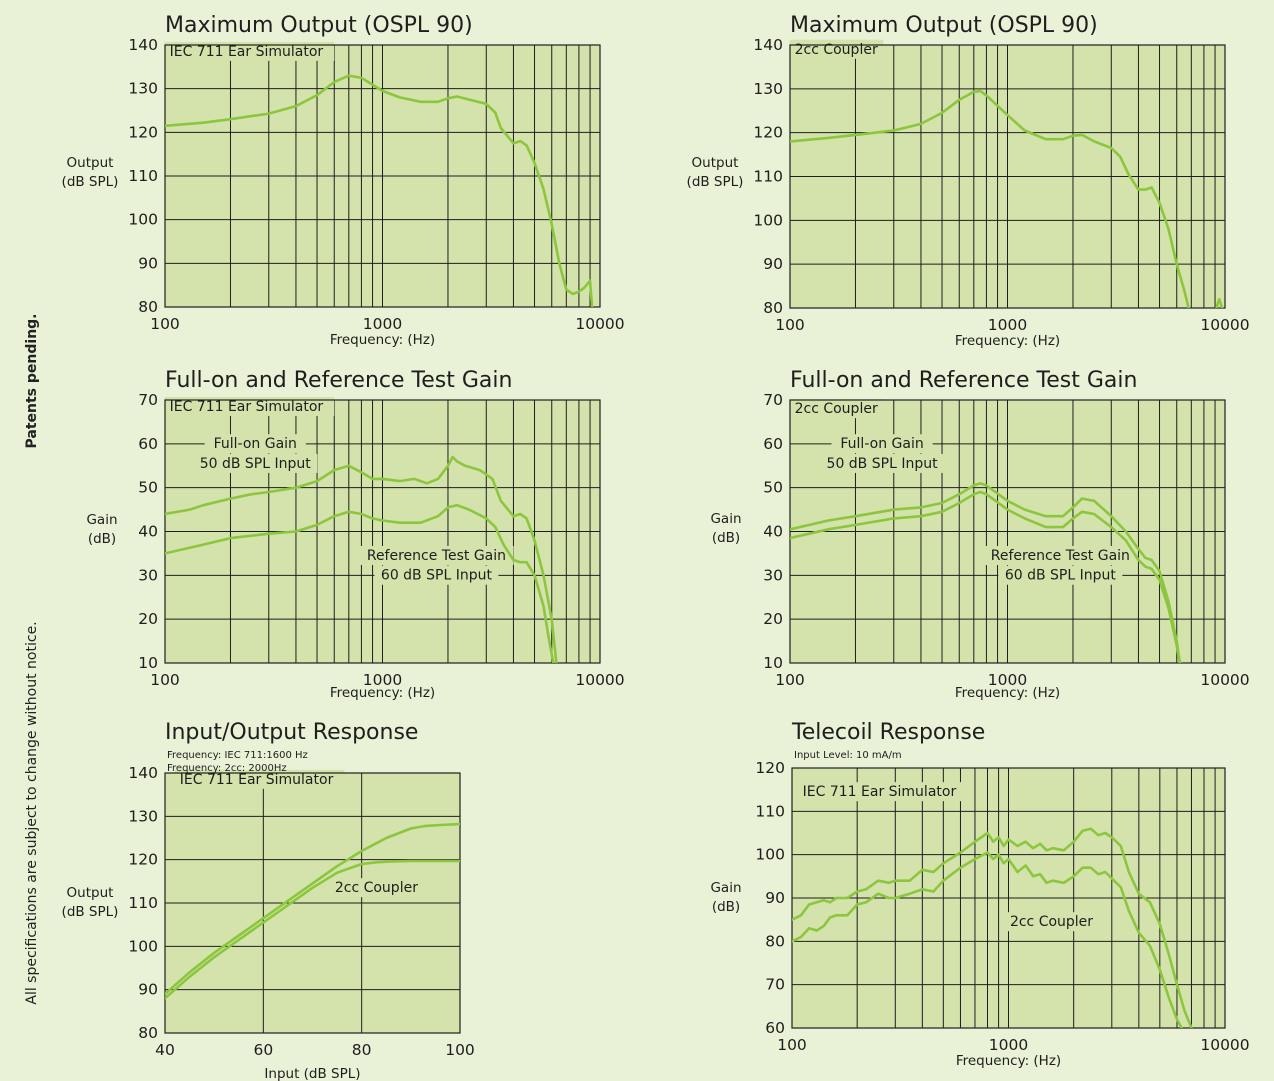 The width and height of the screenshot is (1274, 1081). I want to click on chart-title: Telecoil Response, so click(888, 732).